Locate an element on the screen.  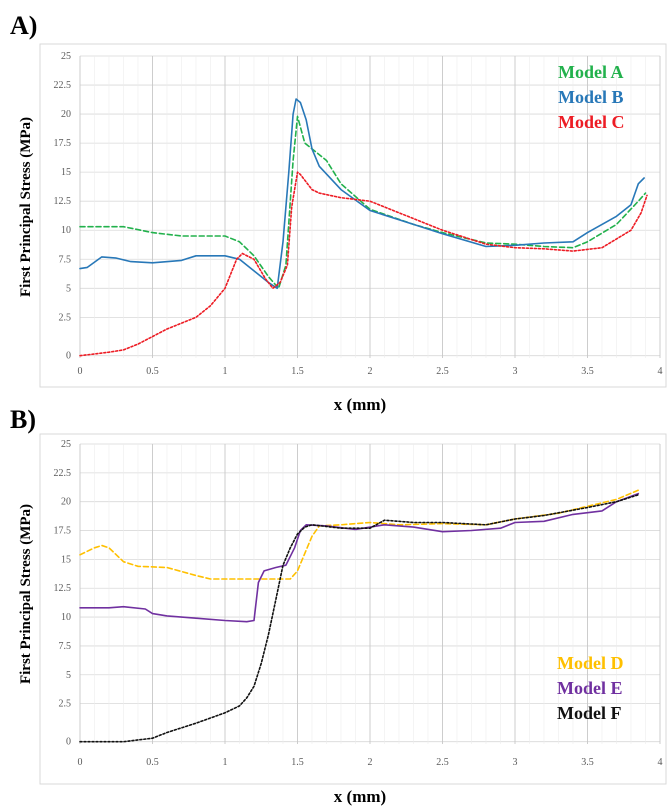
series-line-model-d is located at coordinates (359, 534).